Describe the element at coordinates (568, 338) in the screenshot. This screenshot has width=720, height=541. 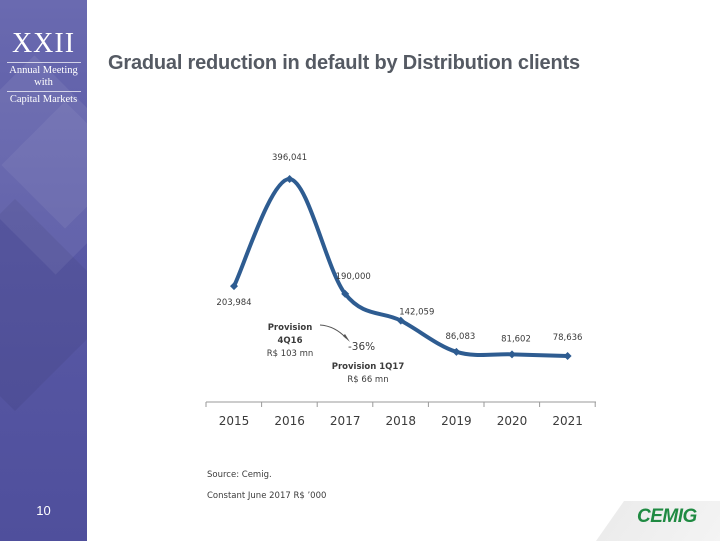
I see `data-label: 78,636` at that location.